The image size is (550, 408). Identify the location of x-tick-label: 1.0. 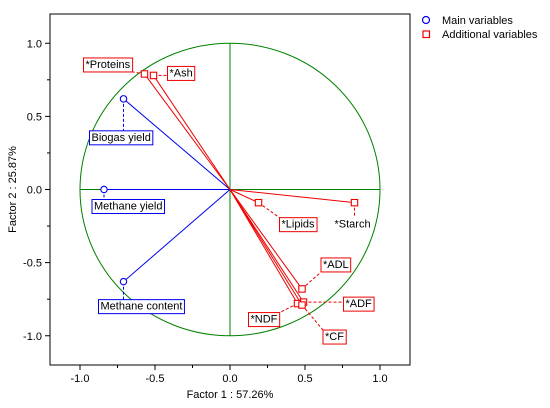
(379, 379).